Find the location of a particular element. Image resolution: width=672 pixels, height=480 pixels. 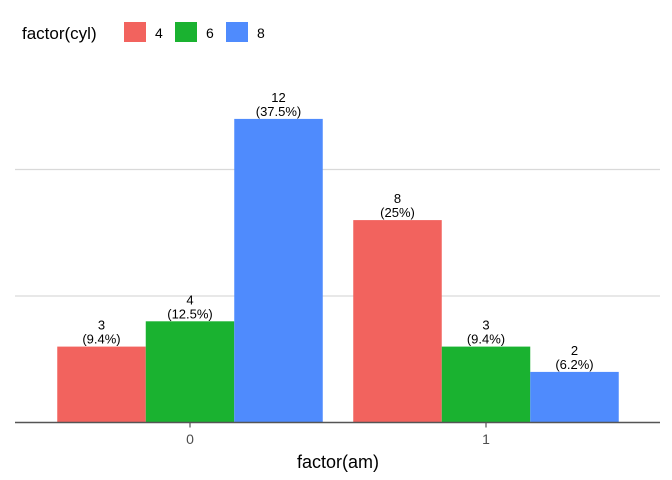

x-tick-label-1: 1 is located at coordinates (486, 439).